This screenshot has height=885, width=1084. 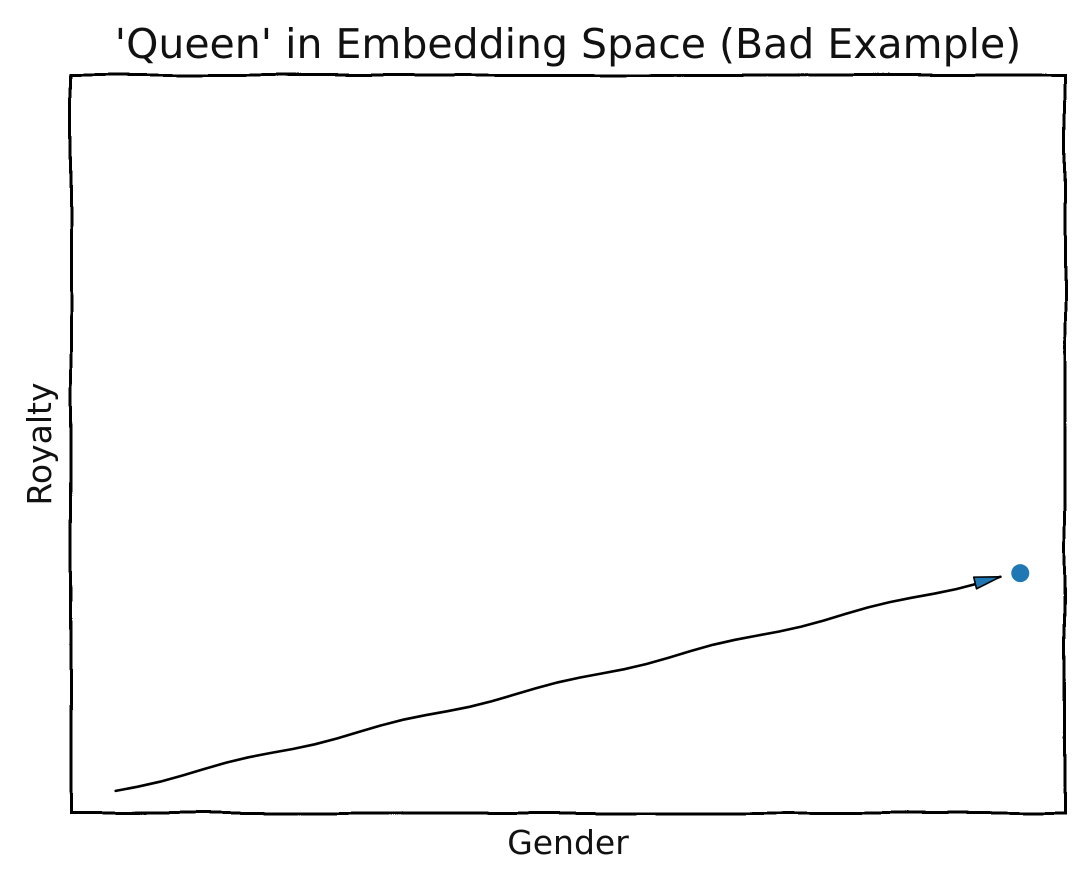 What do you see at coordinates (39, 443) in the screenshot?
I see `y-axis-label: Royalty` at bounding box center [39, 443].